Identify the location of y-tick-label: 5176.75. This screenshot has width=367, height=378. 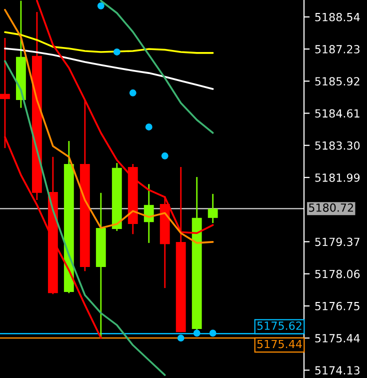
(337, 306).